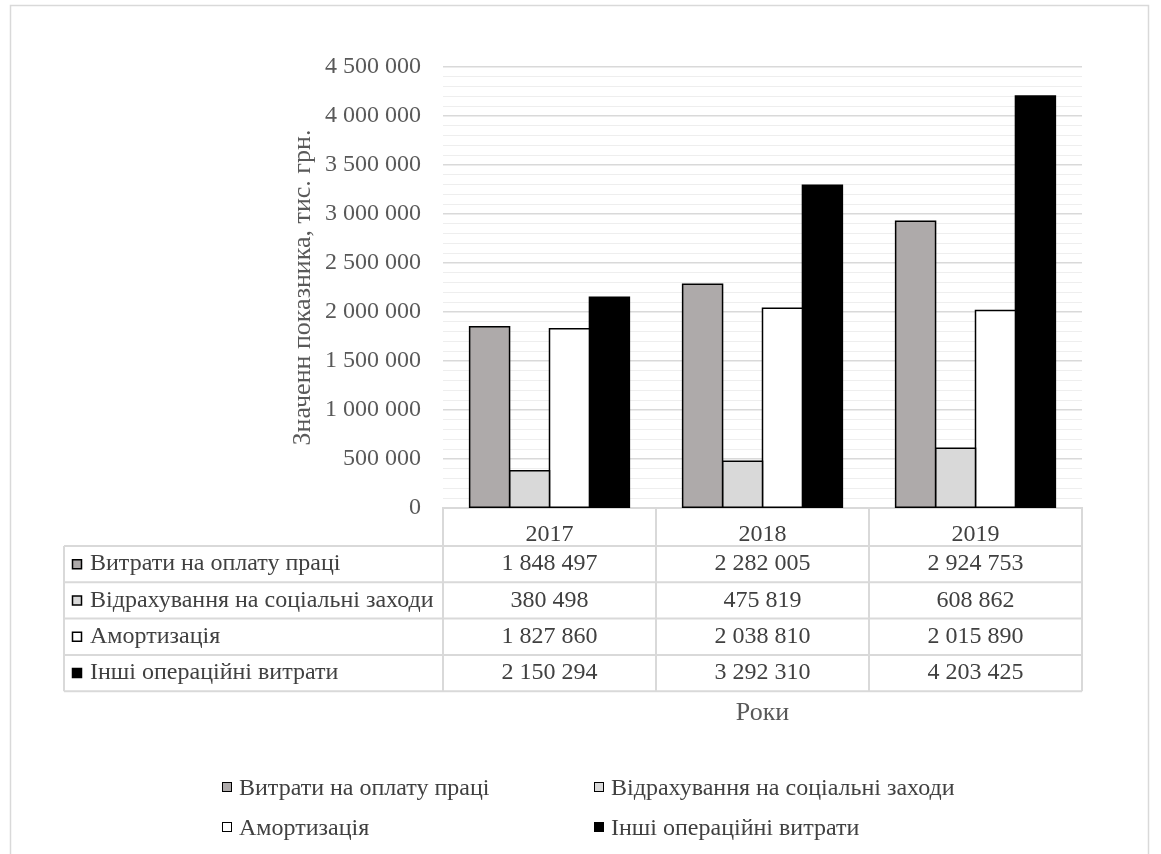 The height and width of the screenshot is (854, 1161). I want to click on data-label: 475 819, so click(762, 598).